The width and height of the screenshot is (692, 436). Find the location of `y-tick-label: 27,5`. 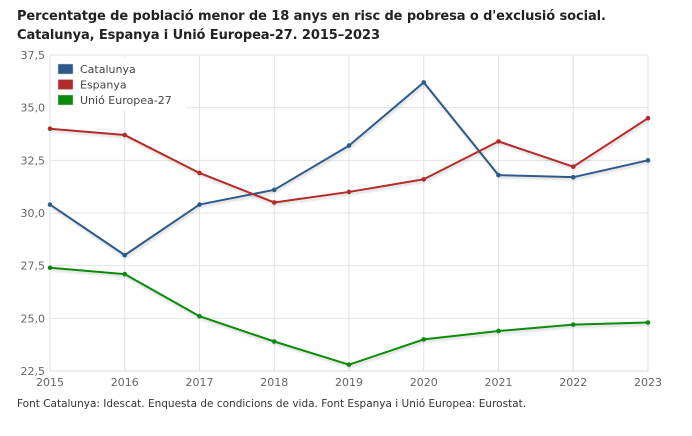

y-tick-label: 27,5 is located at coordinates (33, 266).